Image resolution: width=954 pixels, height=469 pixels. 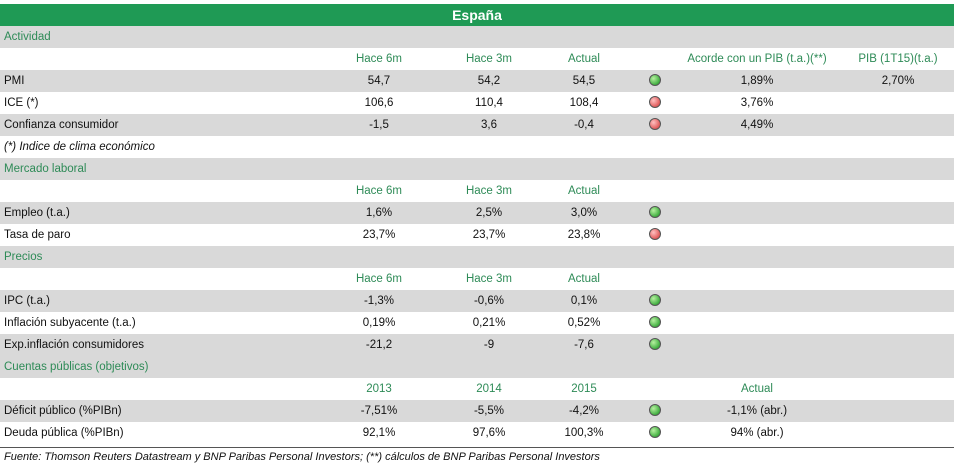 I want to click on value-actual: 94% (abr.), so click(x=757, y=433).